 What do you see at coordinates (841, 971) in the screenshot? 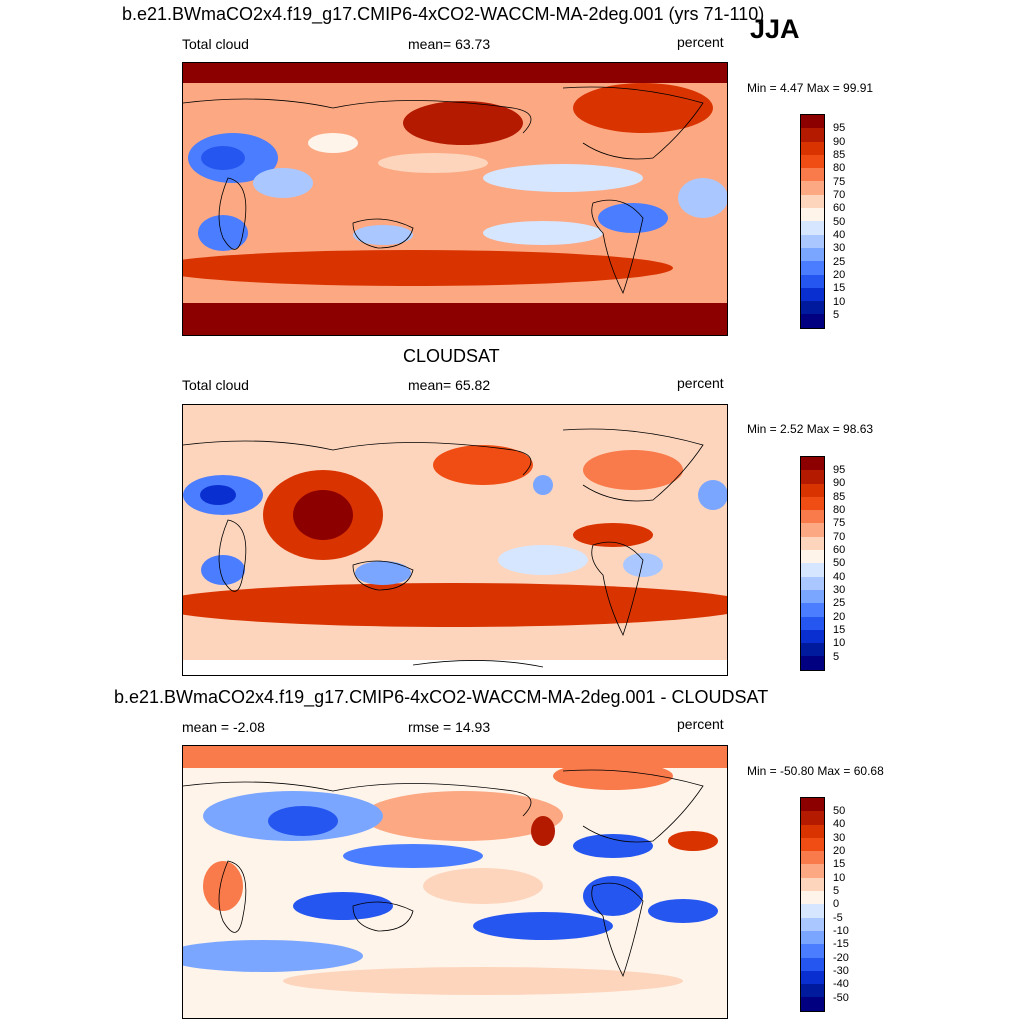
I see `panel3-colorbar-label: -30` at bounding box center [841, 971].